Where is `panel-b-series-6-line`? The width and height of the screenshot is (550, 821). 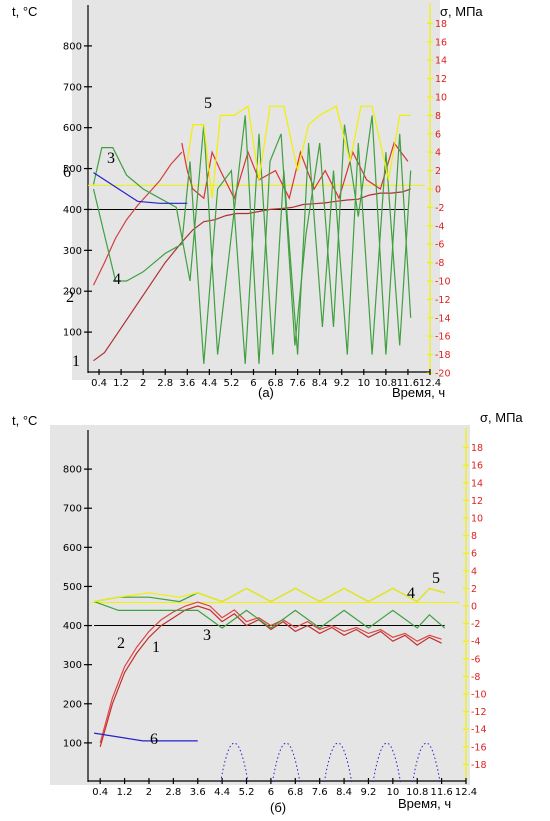 panel-b-series-6-line is located at coordinates (146, 737).